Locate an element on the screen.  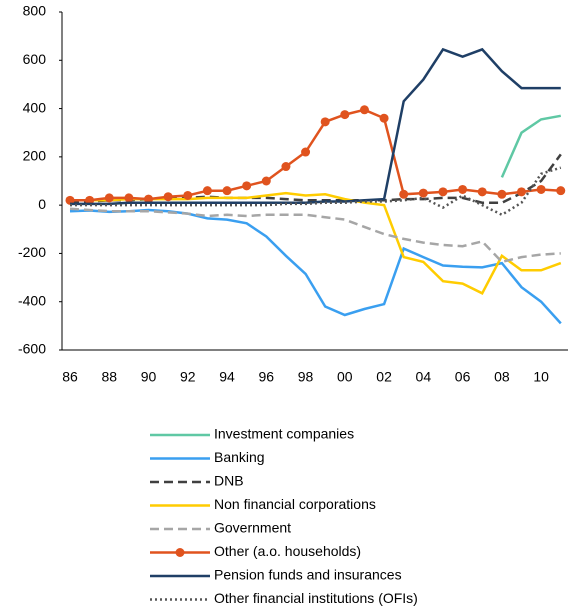
legend-label: Other (a.o. households) is located at coordinates (287, 551).